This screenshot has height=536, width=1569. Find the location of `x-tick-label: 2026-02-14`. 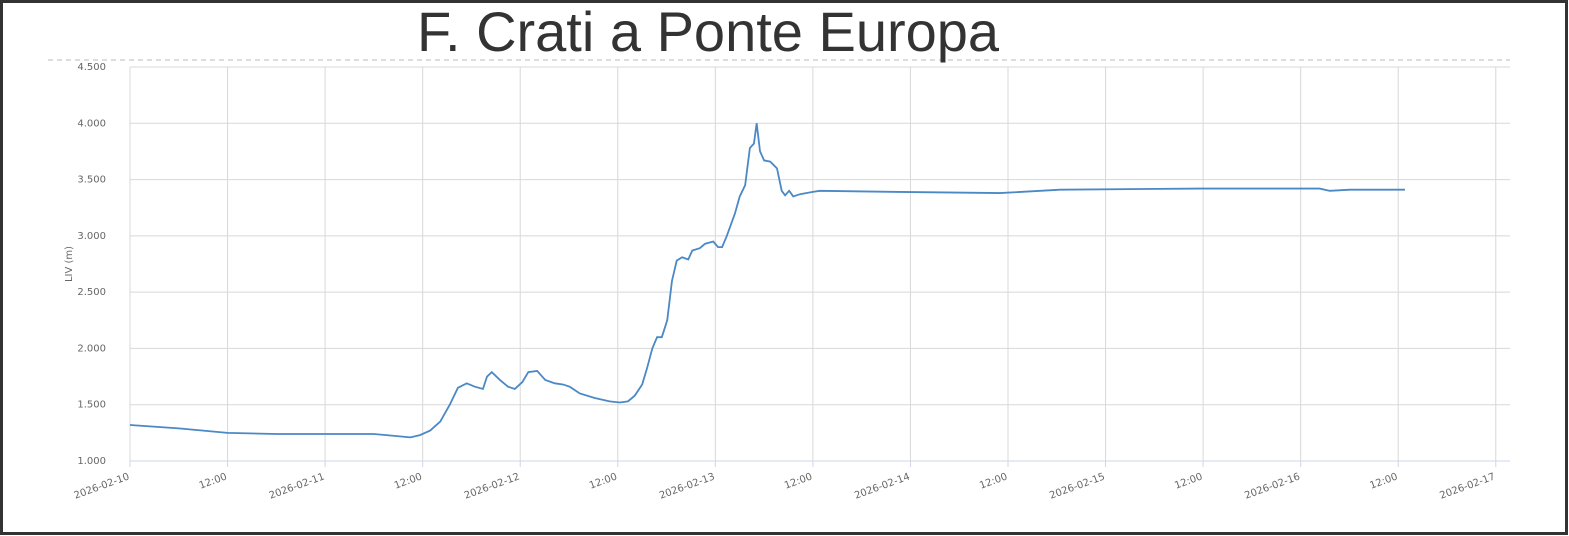

x-tick-label: 2026-02-14 is located at coordinates (882, 486).